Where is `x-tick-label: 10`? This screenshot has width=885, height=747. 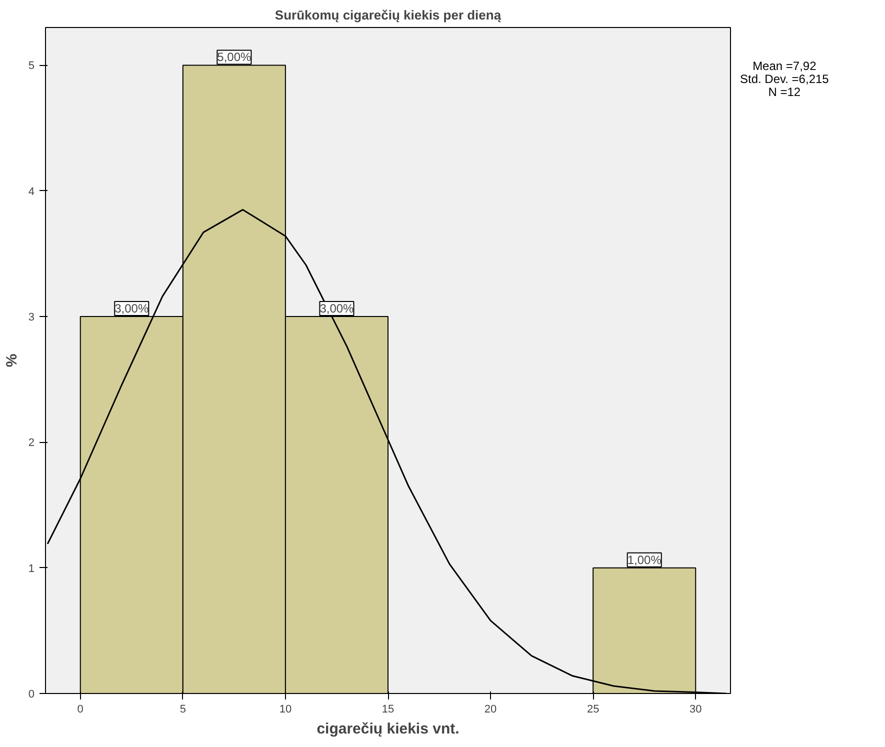
x-tick-label: 10 is located at coordinates (285, 710).